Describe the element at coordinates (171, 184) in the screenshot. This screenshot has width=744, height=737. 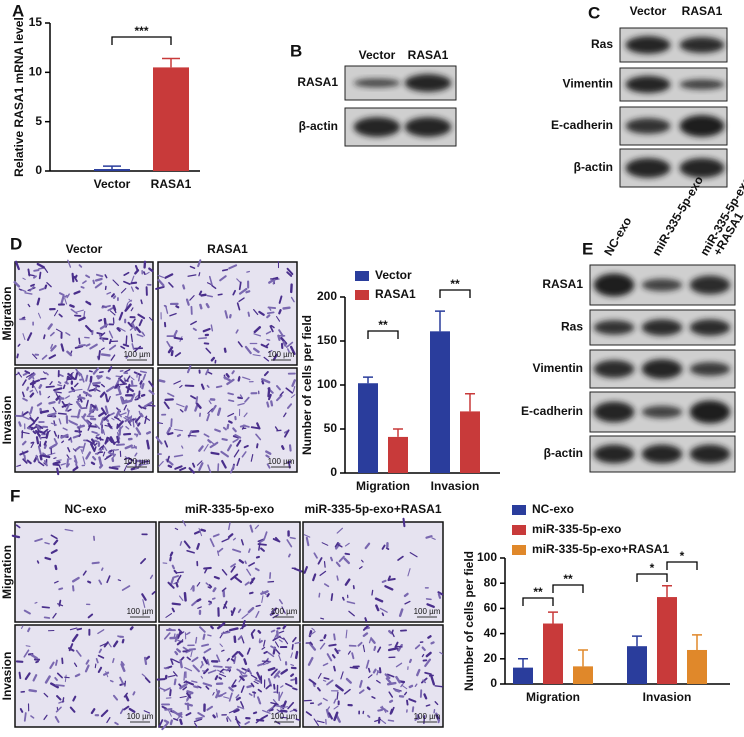
I see `x-tick-label: RASA1` at that location.